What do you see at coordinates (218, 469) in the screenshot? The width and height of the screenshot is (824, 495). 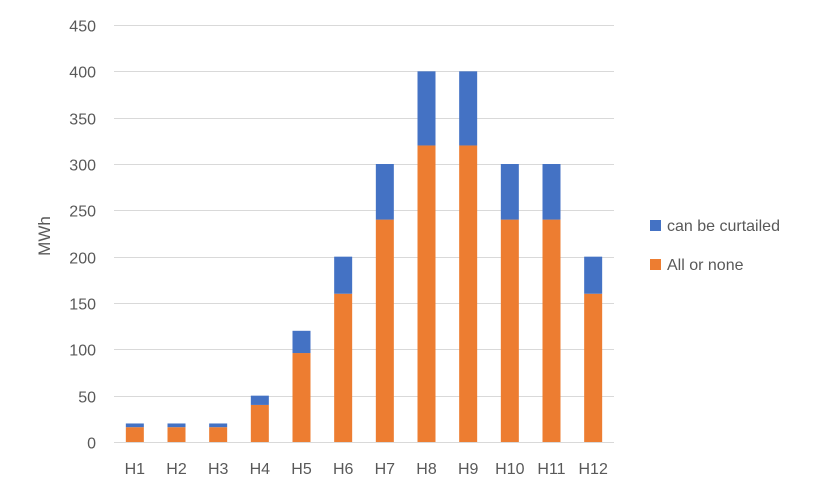 I see `x-tick-label: H3` at bounding box center [218, 469].